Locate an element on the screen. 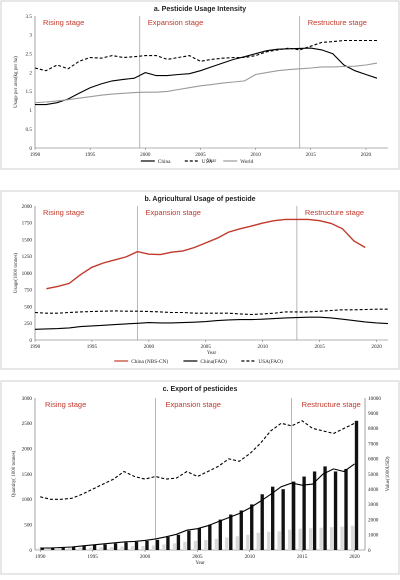 Image resolution: width=400 pixels, height=580 pixels. y-tick-label: 1 is located at coordinates (30, 111).